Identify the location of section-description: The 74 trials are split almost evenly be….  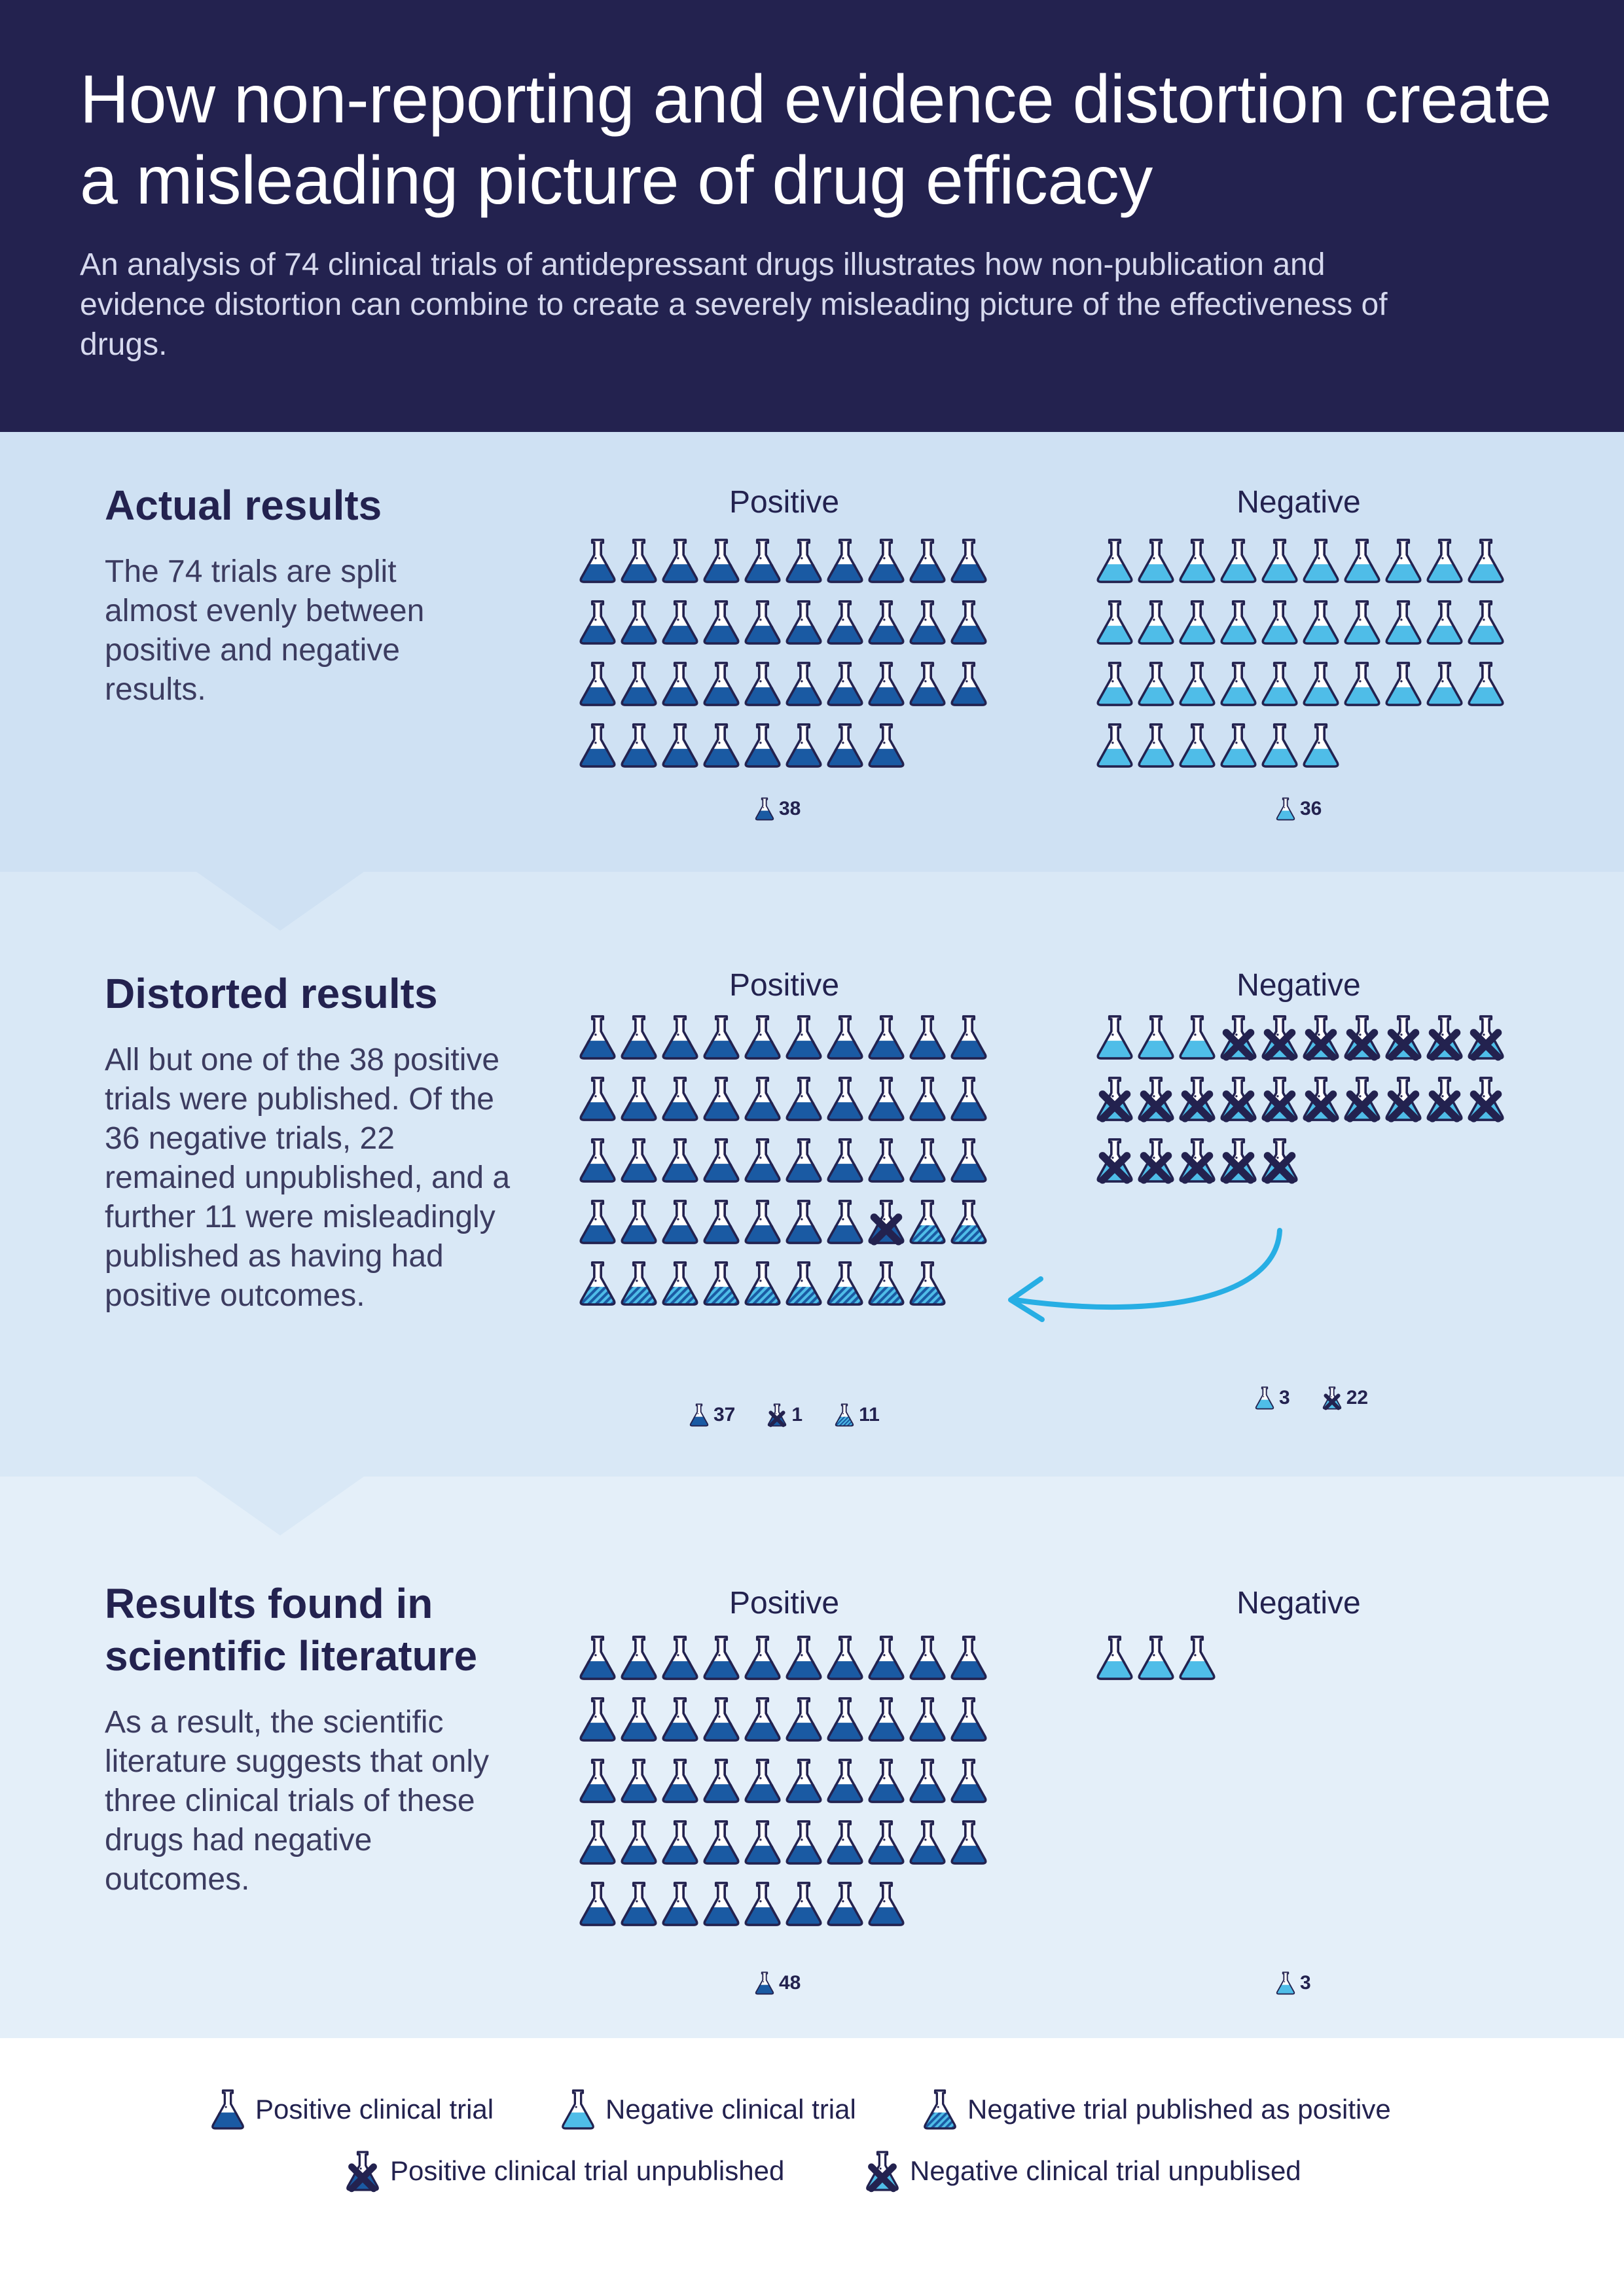
(265, 630).